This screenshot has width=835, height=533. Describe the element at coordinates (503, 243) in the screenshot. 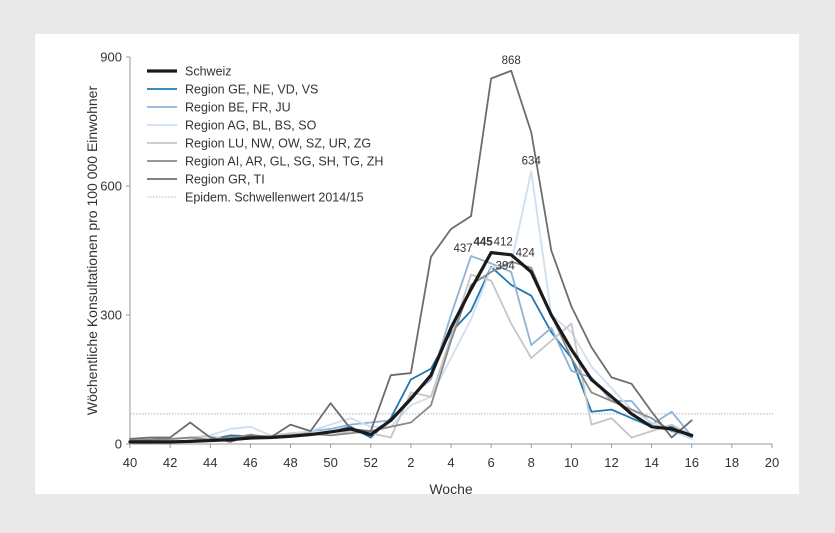

I see `annotation-label: 412` at that location.